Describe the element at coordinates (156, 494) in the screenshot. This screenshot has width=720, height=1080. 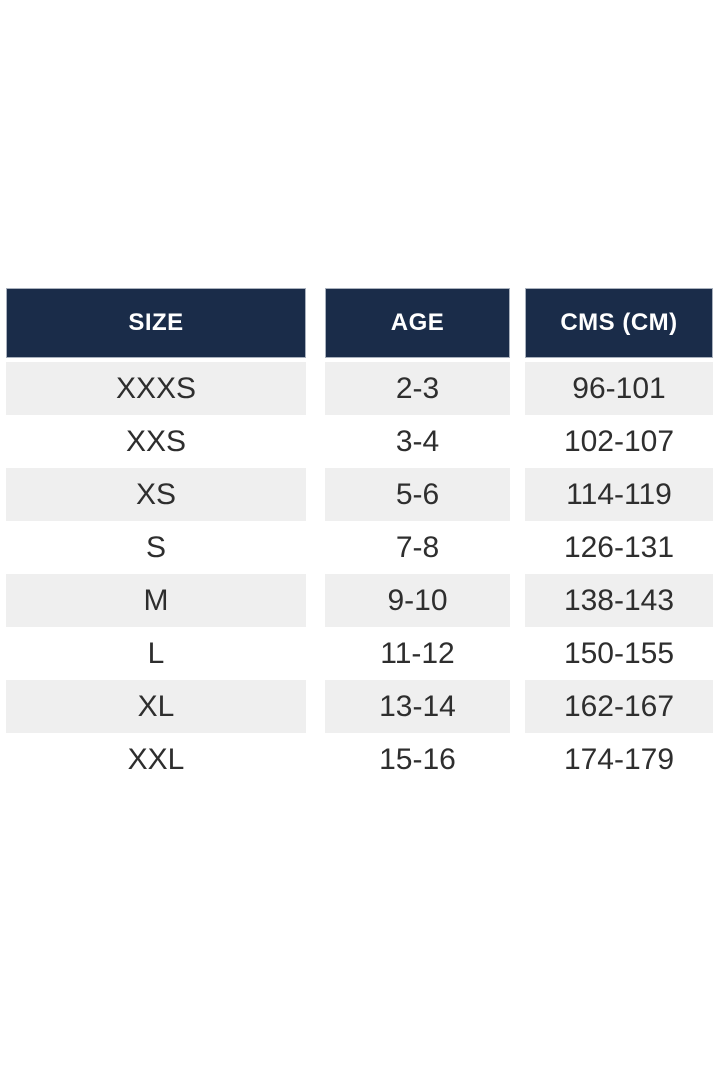
I see `size-cell: XS` at that location.